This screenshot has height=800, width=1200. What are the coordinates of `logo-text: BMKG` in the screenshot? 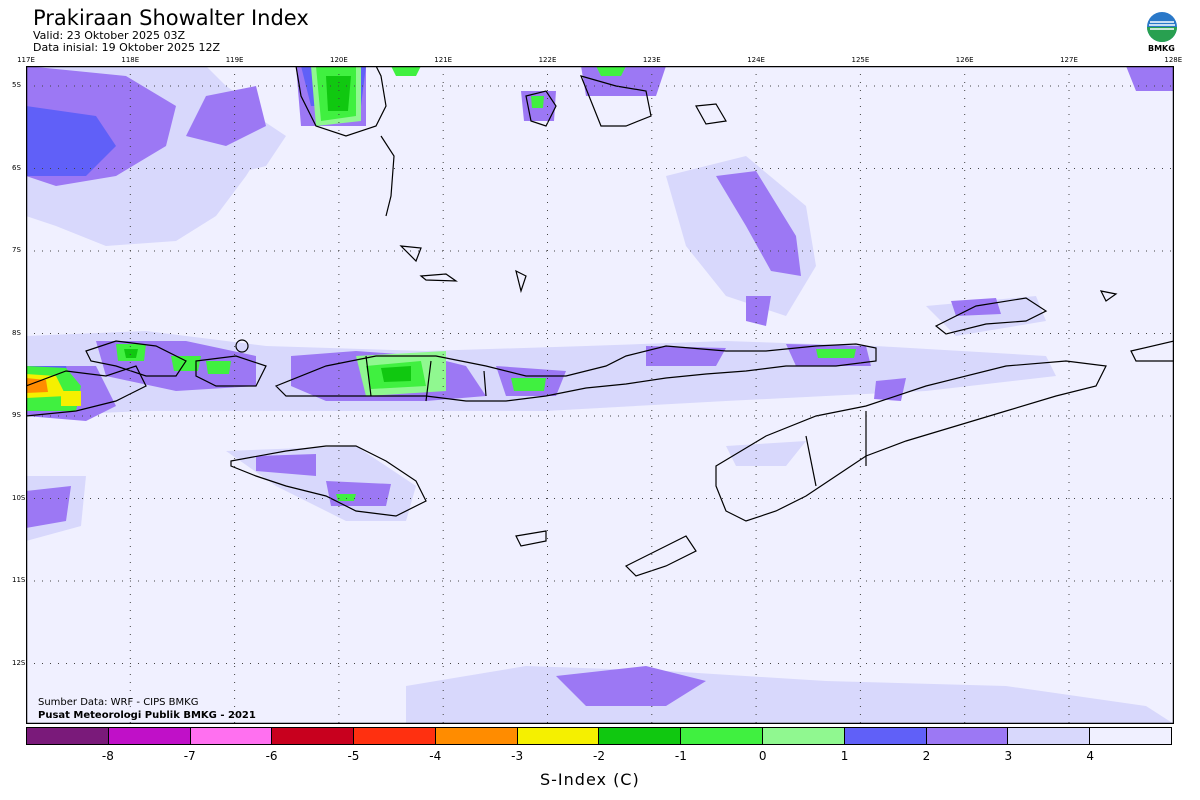 It's located at (1161, 48).